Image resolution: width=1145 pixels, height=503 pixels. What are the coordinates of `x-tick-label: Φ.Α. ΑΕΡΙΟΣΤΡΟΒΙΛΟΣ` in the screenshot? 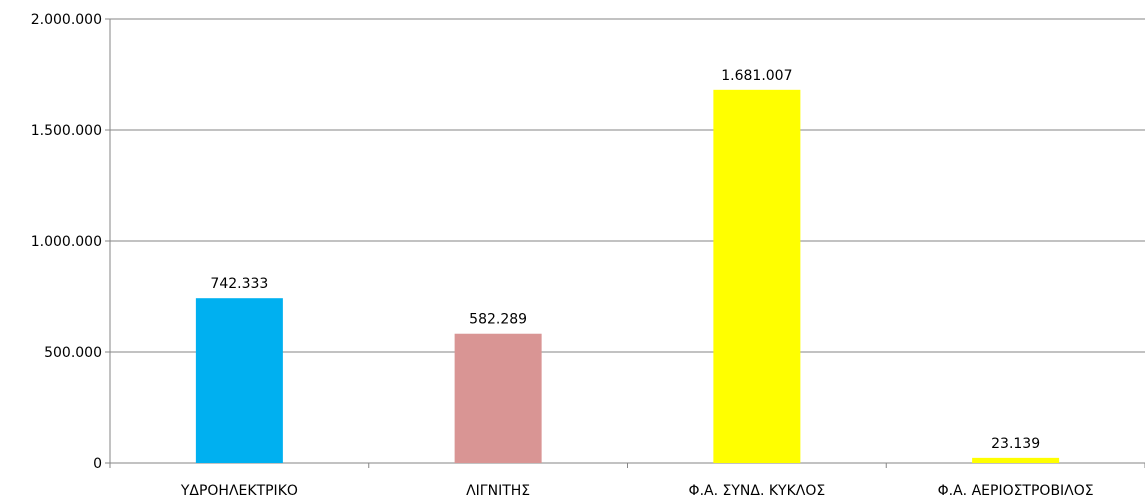 It's located at (1016, 491).